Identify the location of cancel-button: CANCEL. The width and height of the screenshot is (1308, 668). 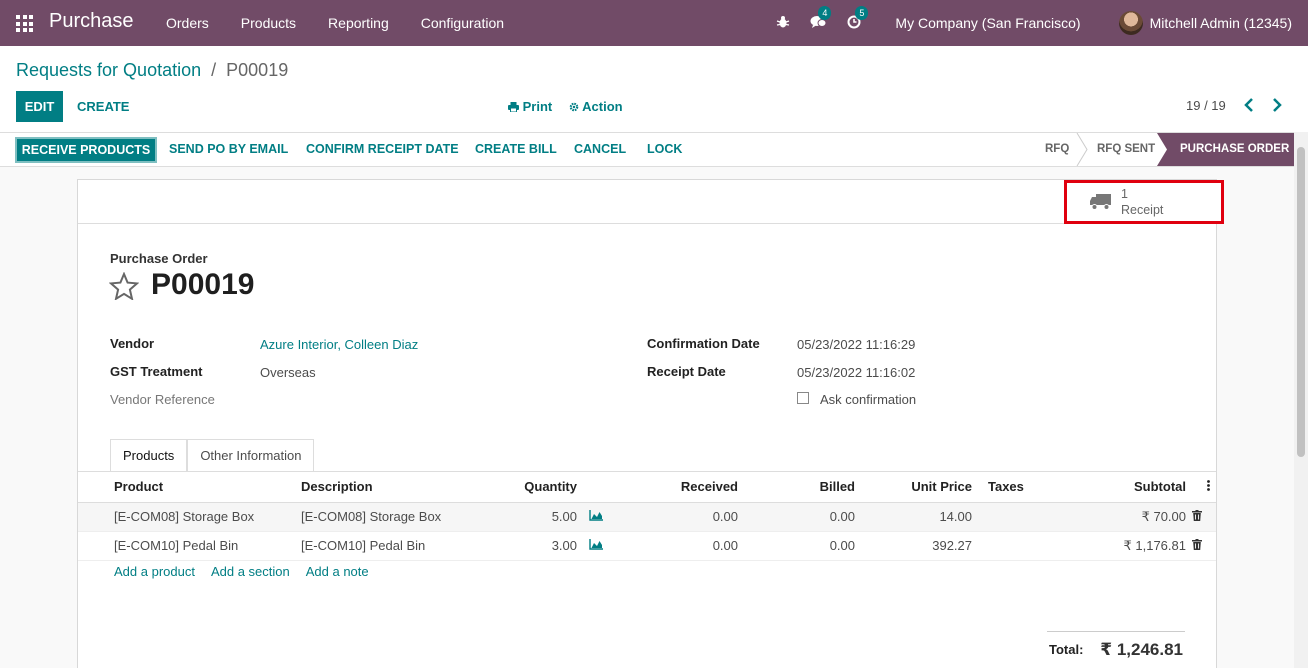
(600, 149).